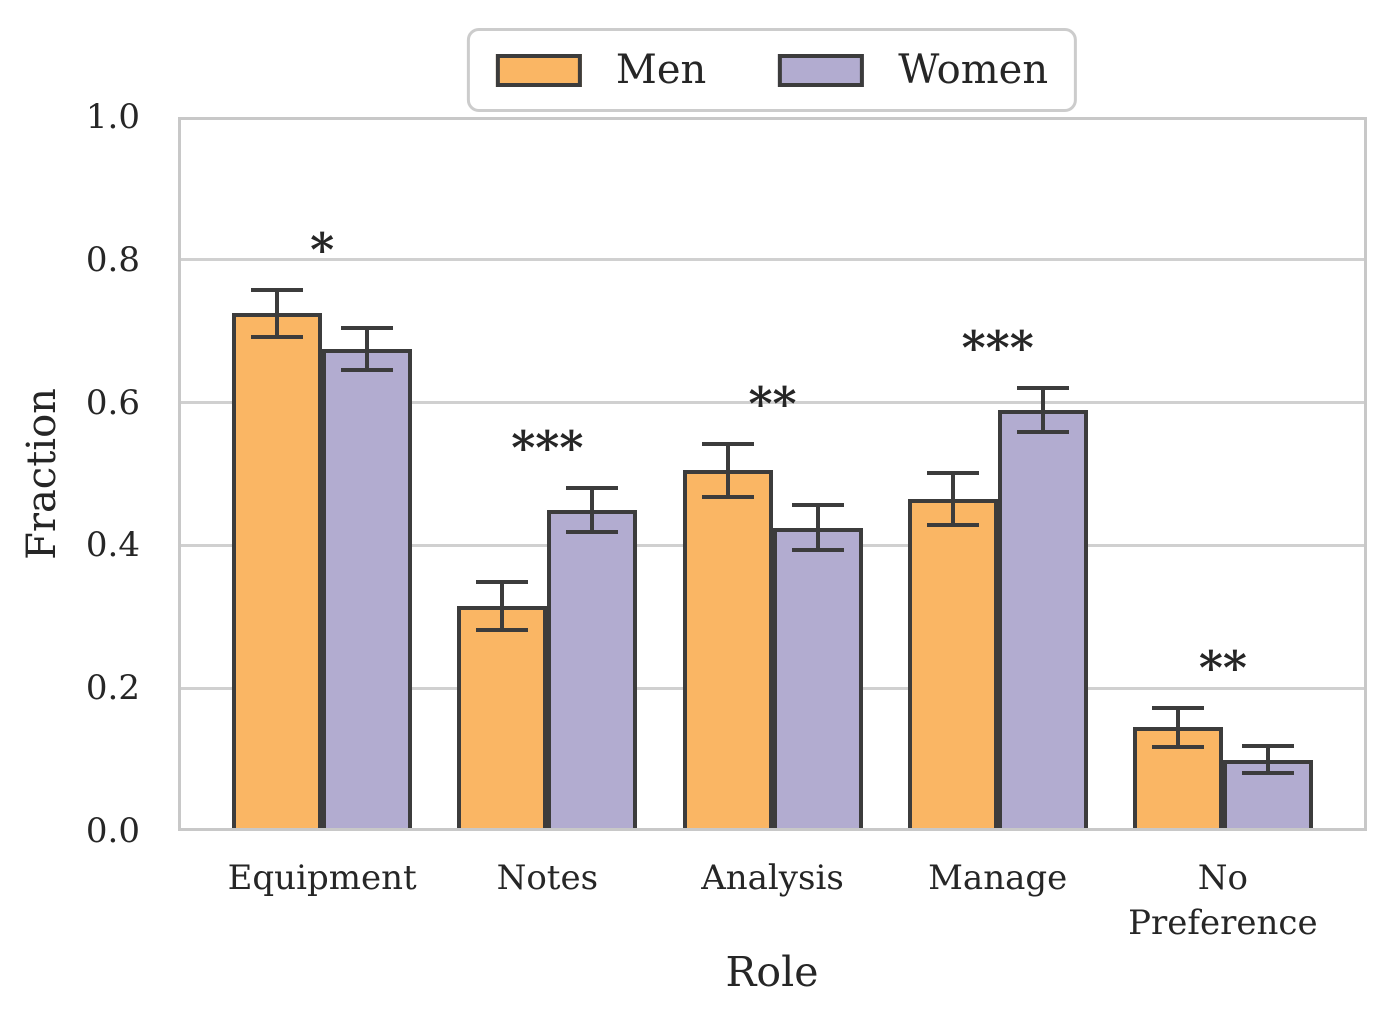 The height and width of the screenshot is (1026, 1396). What do you see at coordinates (817, 679) in the screenshot?
I see `bar-women-analysis` at bounding box center [817, 679].